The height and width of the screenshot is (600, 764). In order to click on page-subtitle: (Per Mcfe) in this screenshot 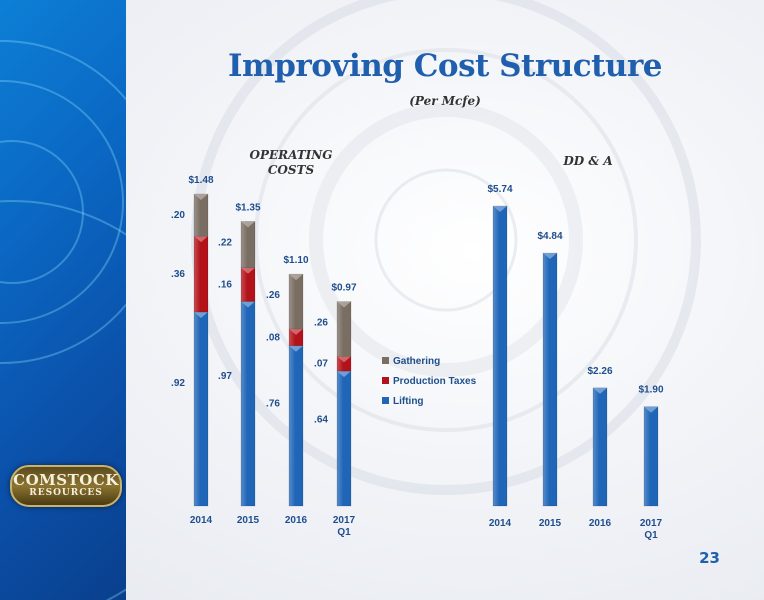, I will do `click(445, 101)`.